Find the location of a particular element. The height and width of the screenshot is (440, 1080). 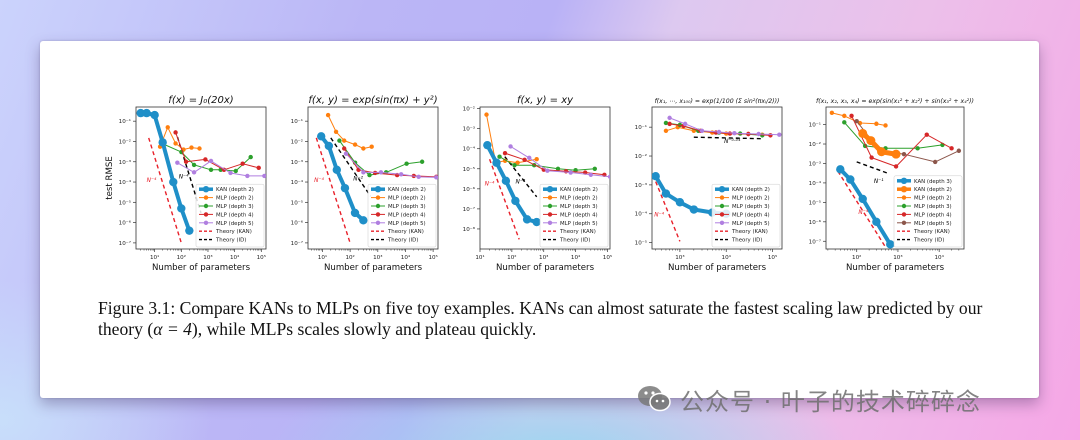

series-group is located at coordinates (546, 176).